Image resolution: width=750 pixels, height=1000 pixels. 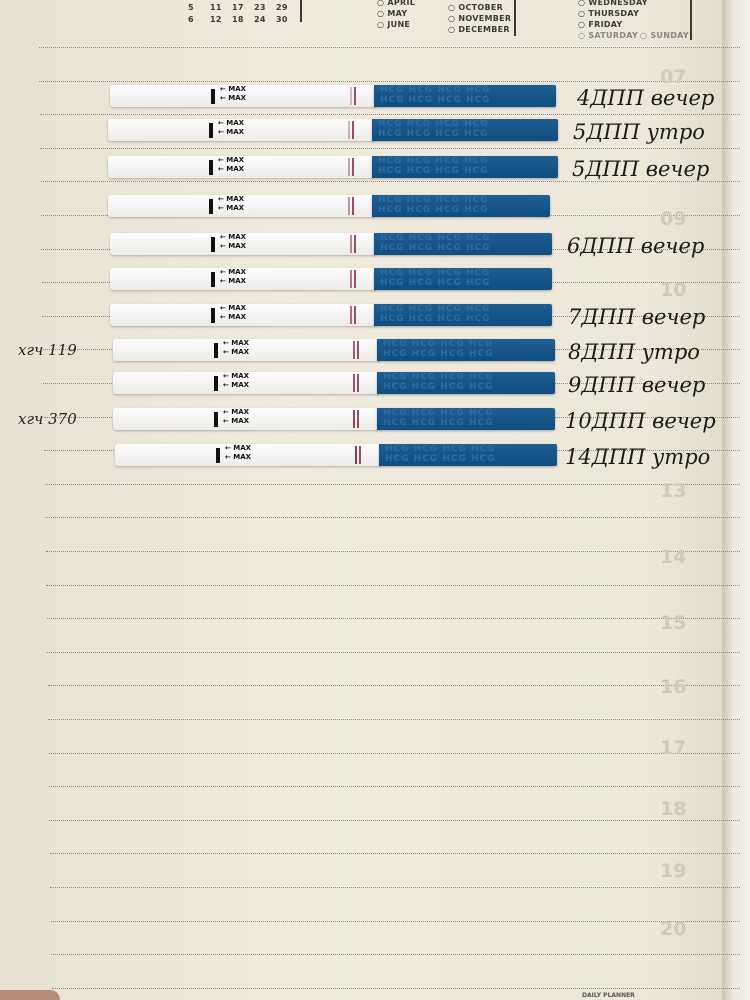 What do you see at coordinates (260, 7) in the screenshot?
I see `date-number: 23` at bounding box center [260, 7].